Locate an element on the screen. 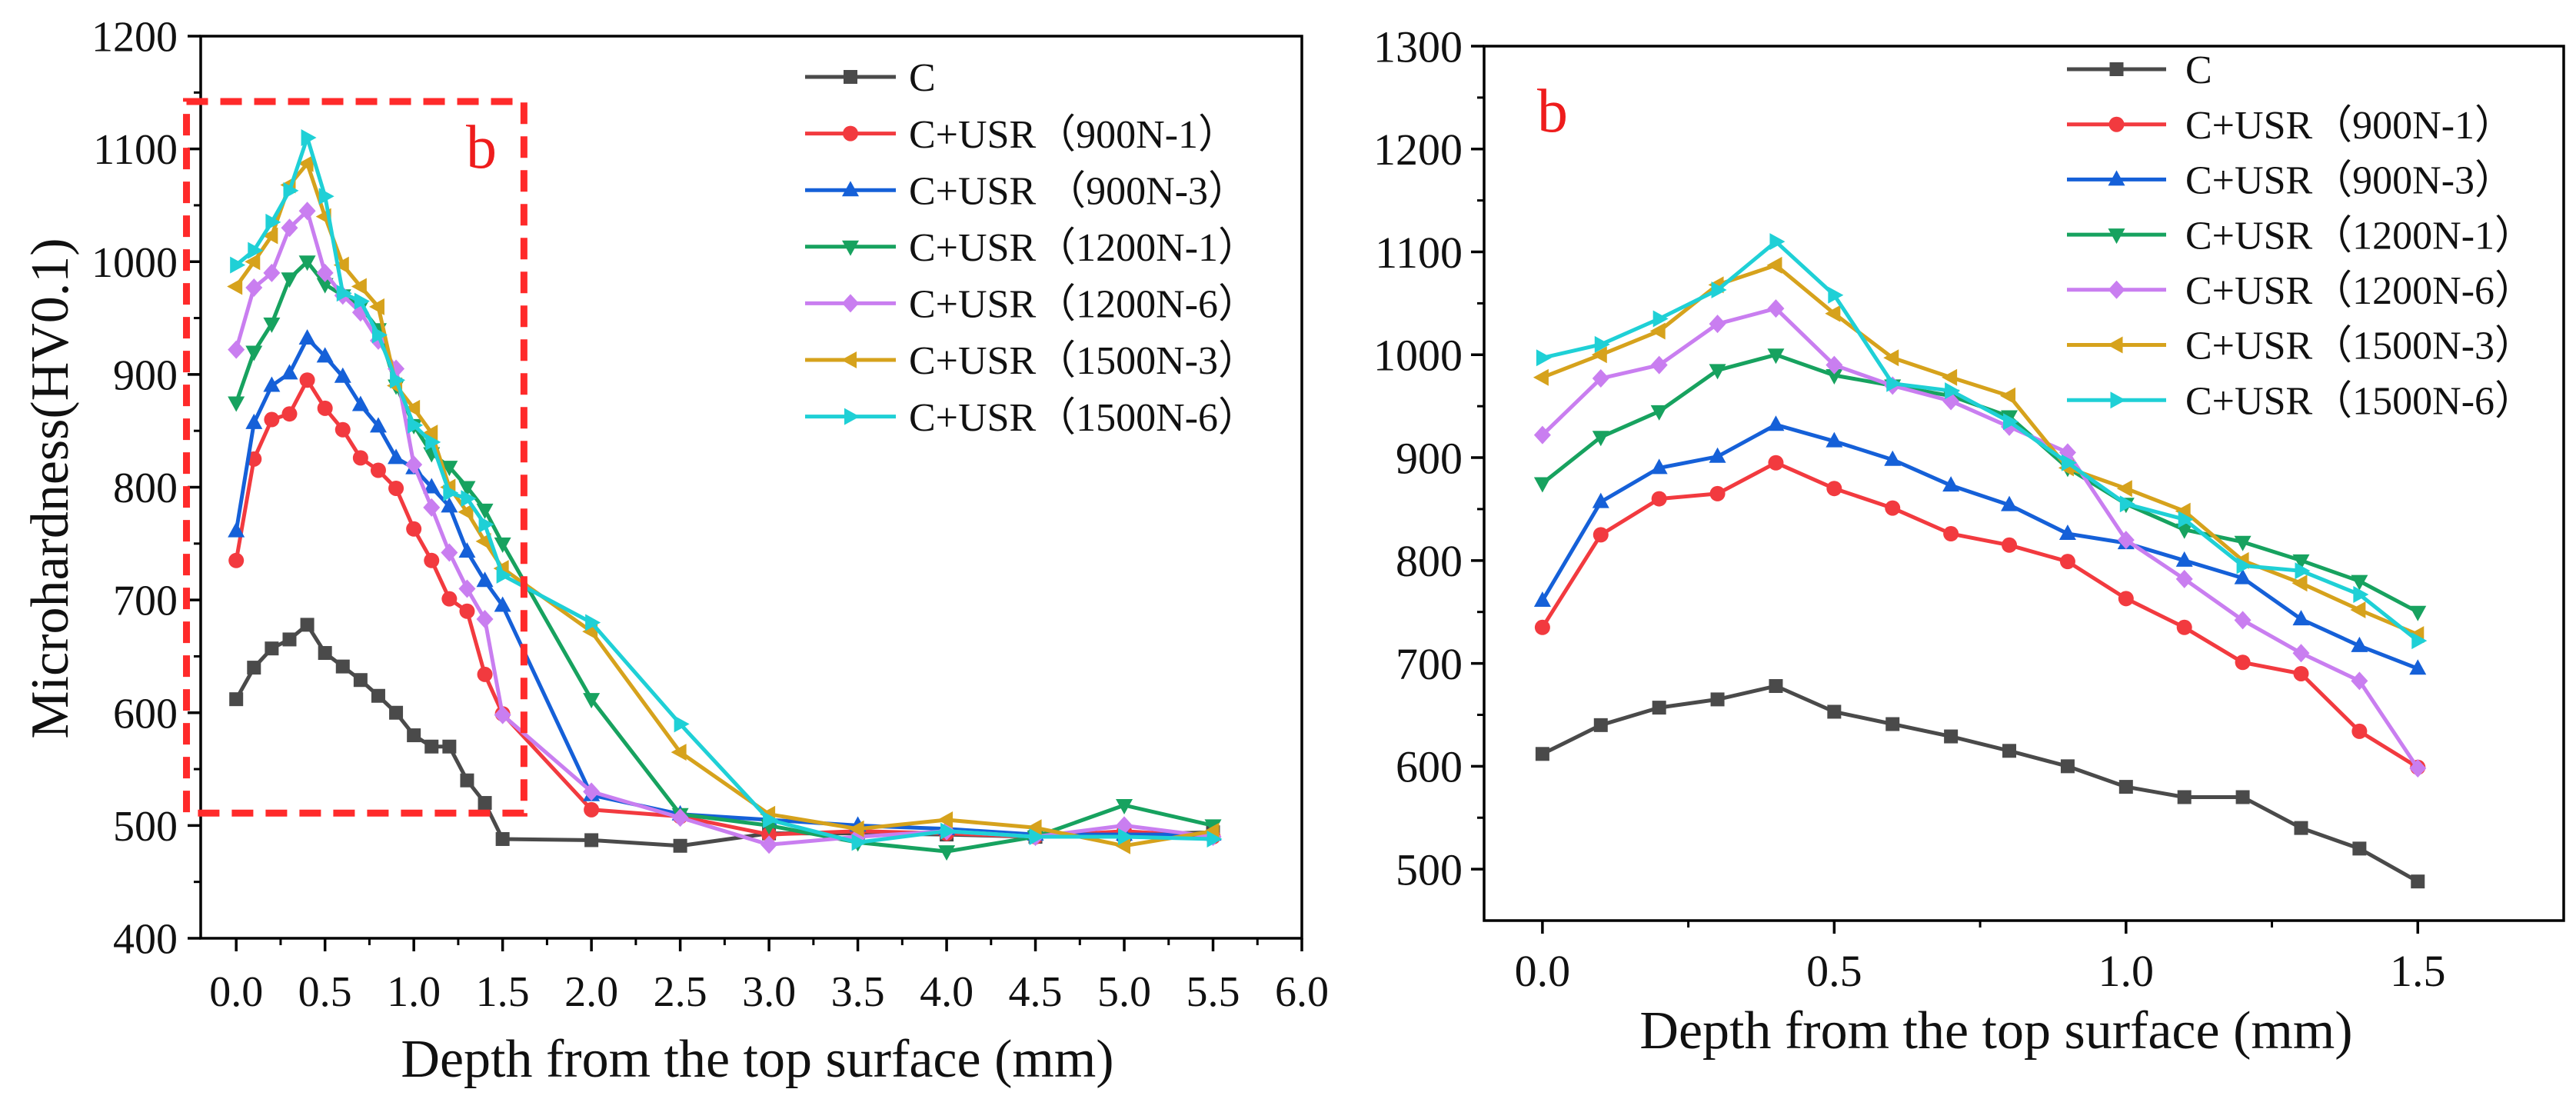 This screenshot has width=2576, height=1119. x-tick-label: 5.0 is located at coordinates (1124, 992).